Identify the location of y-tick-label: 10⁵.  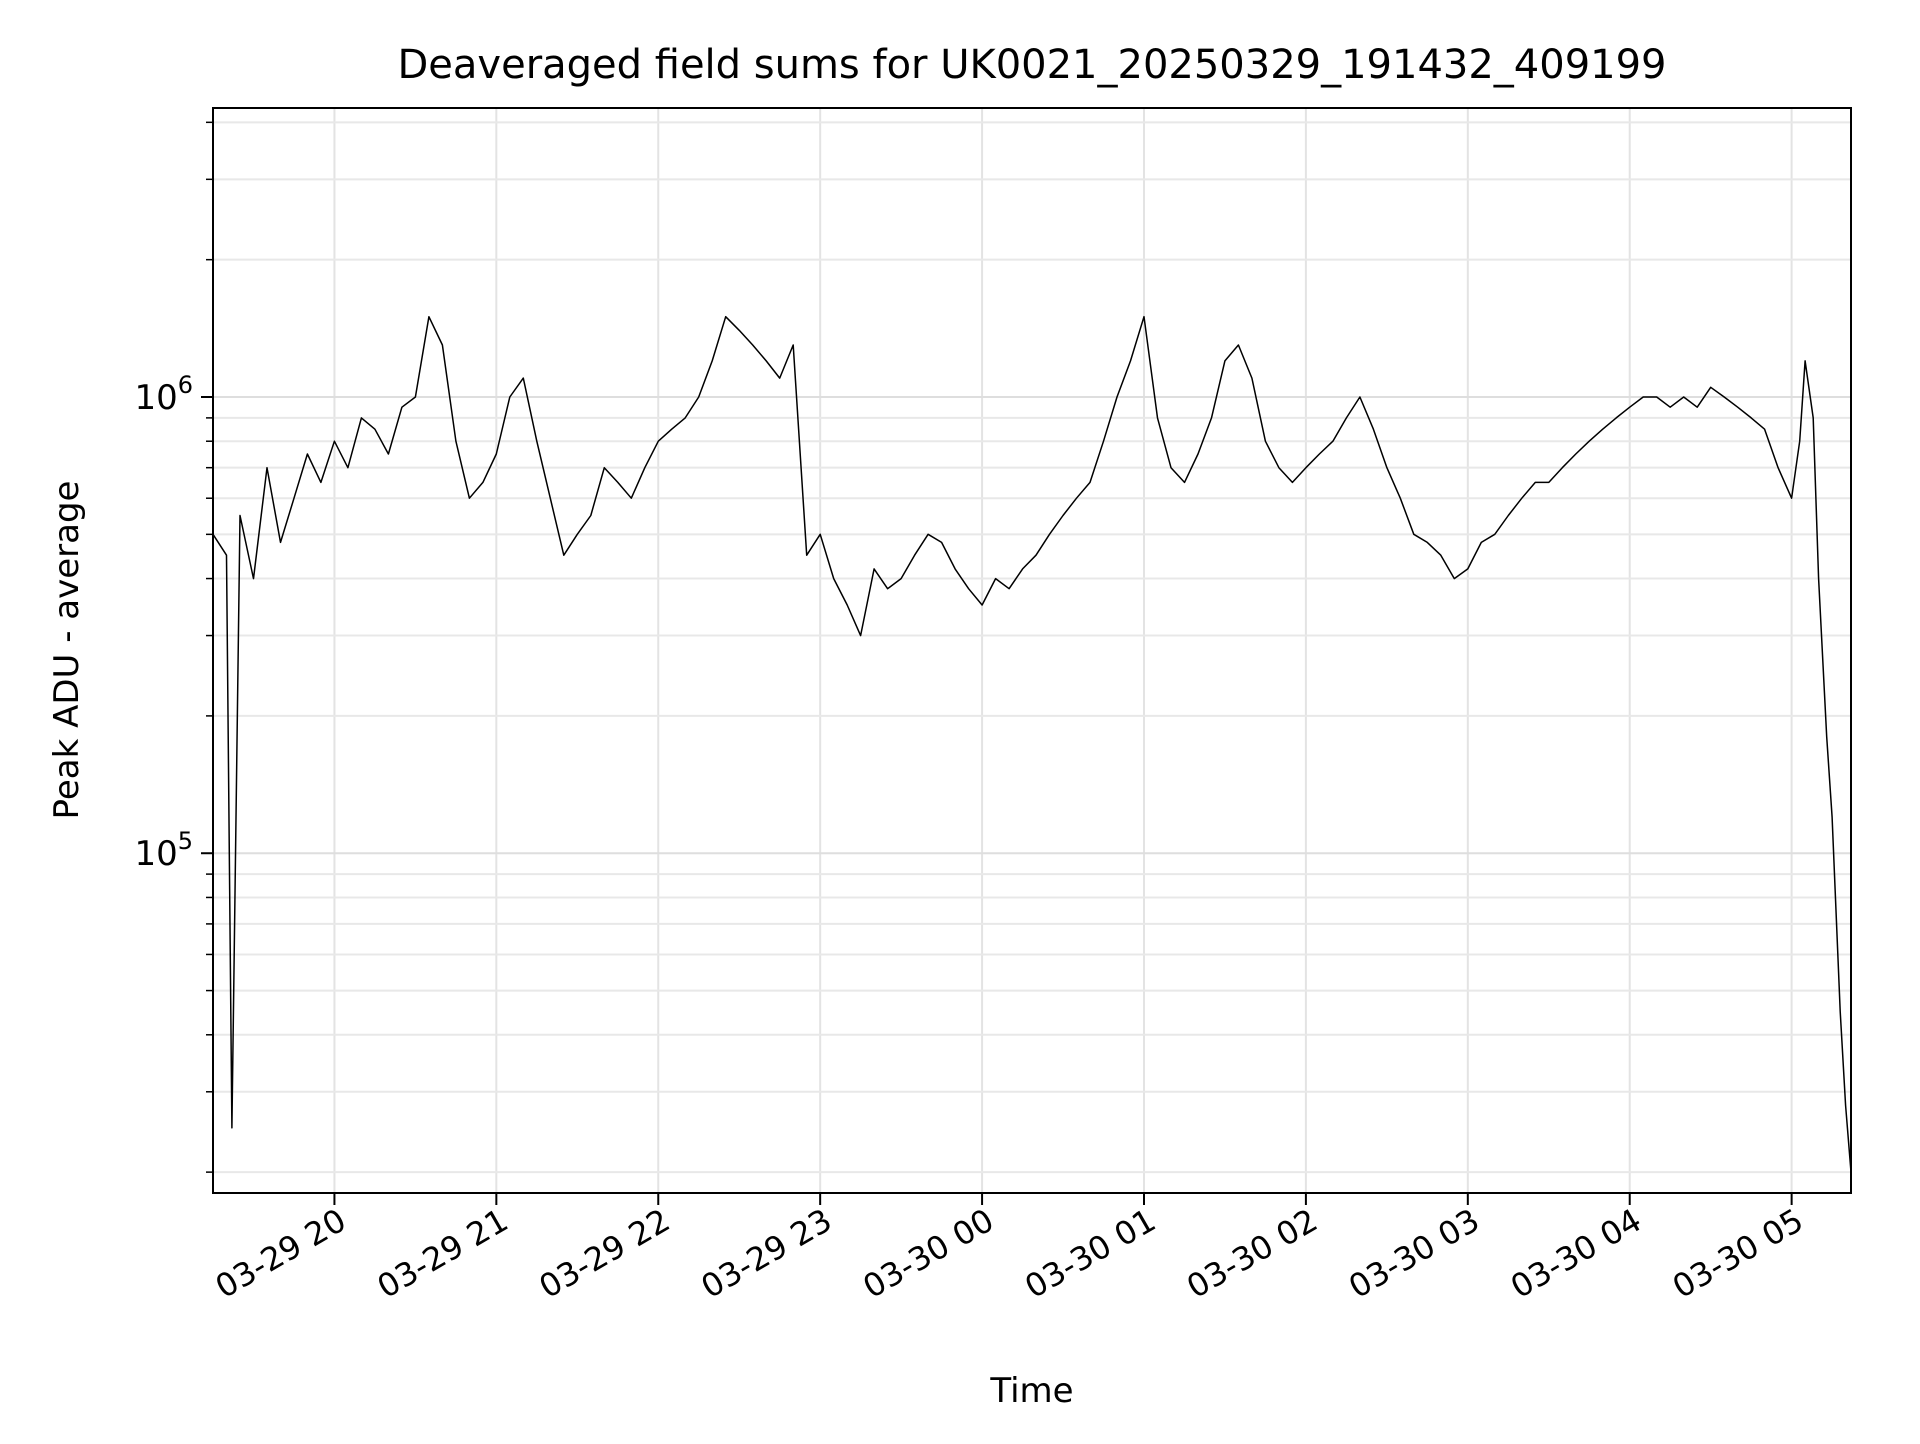
(163, 850).